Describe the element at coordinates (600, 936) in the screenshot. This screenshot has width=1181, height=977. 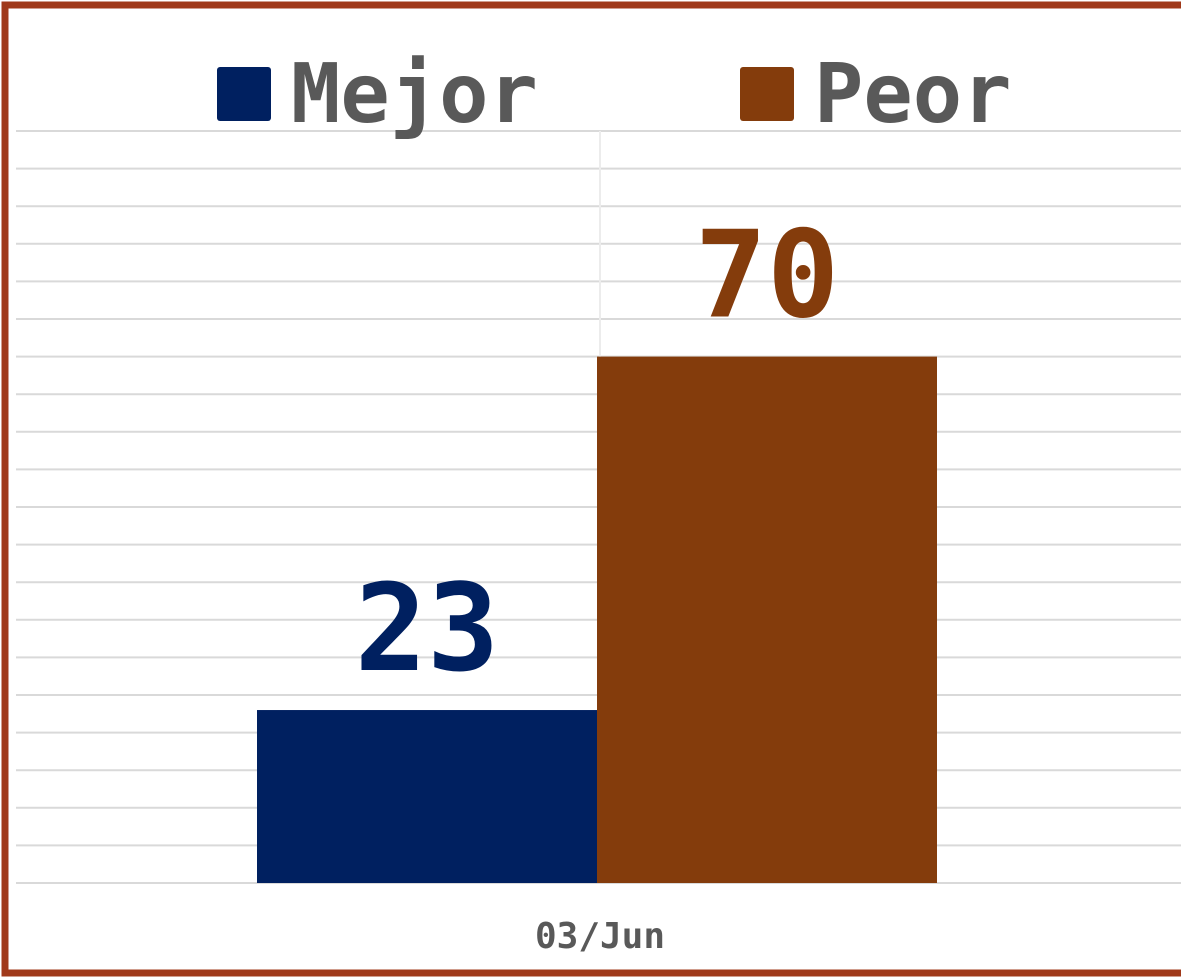
I see `x-tick-label: 03/Jun` at that location.